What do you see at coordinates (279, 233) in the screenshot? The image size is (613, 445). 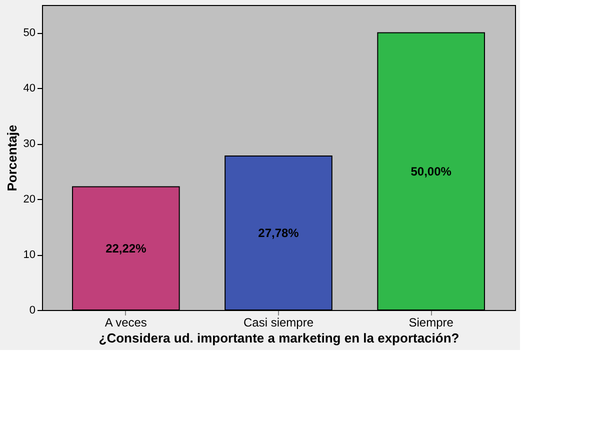 I see `data-label: 27,78%` at bounding box center [279, 233].